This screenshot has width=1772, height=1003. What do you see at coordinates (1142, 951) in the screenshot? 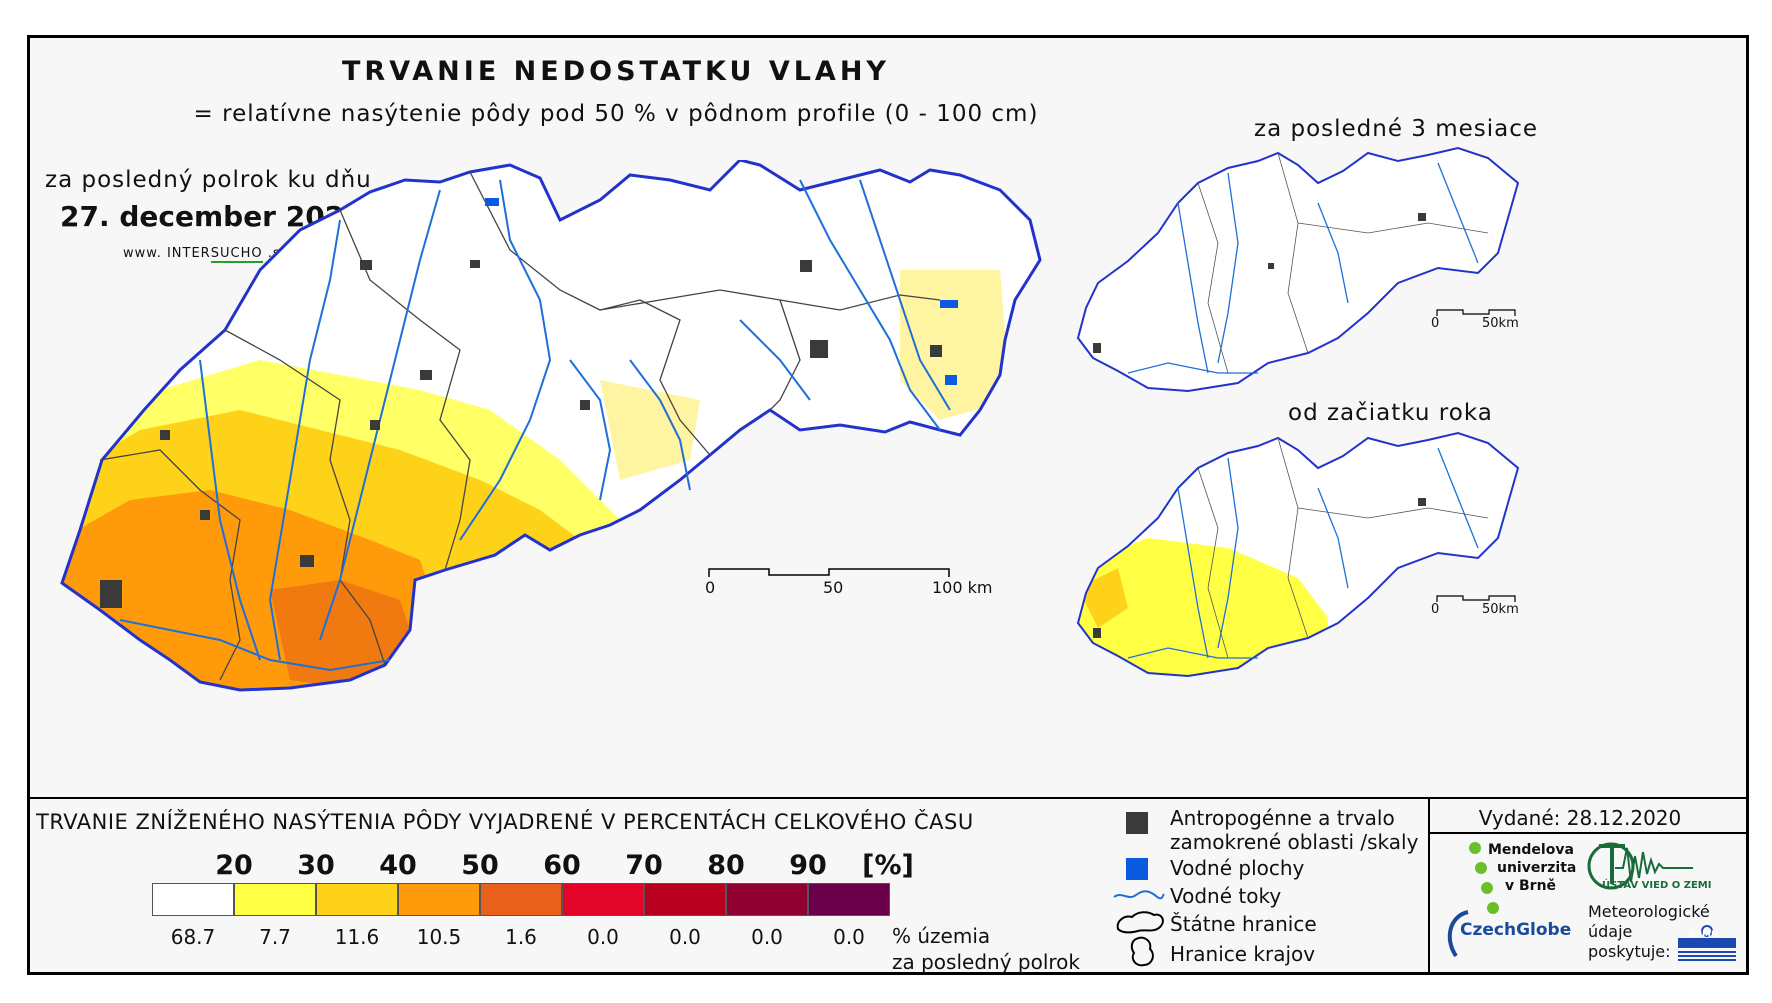
I see `region-border-symbol` at bounding box center [1142, 951].